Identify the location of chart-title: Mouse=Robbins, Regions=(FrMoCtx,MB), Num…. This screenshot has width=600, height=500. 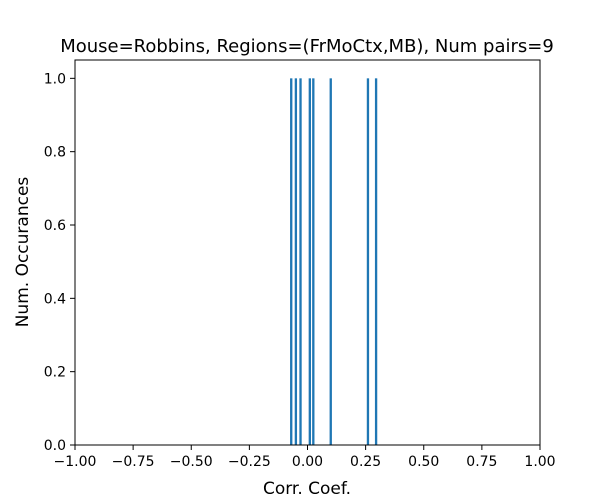
(307, 46).